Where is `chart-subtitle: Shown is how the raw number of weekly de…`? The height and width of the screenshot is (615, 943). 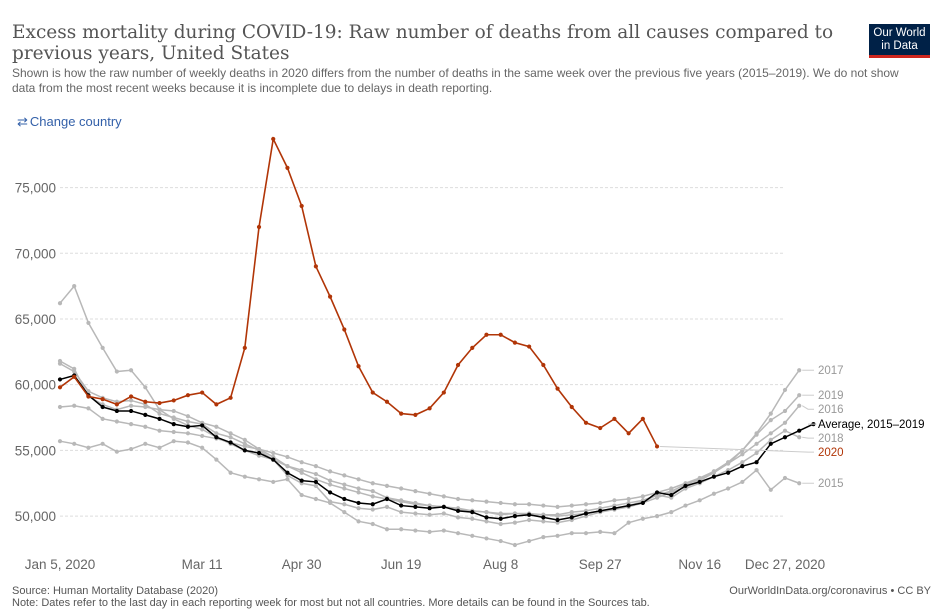 chart-subtitle: Shown is how the raw number of weekly de… is located at coordinates (455, 80).